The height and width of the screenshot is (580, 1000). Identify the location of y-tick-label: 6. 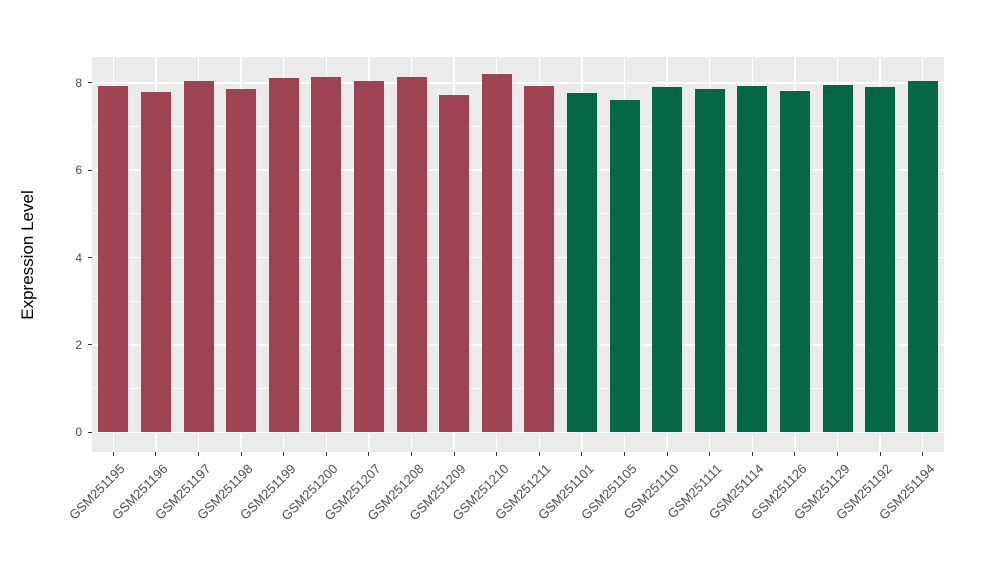
(78, 170).